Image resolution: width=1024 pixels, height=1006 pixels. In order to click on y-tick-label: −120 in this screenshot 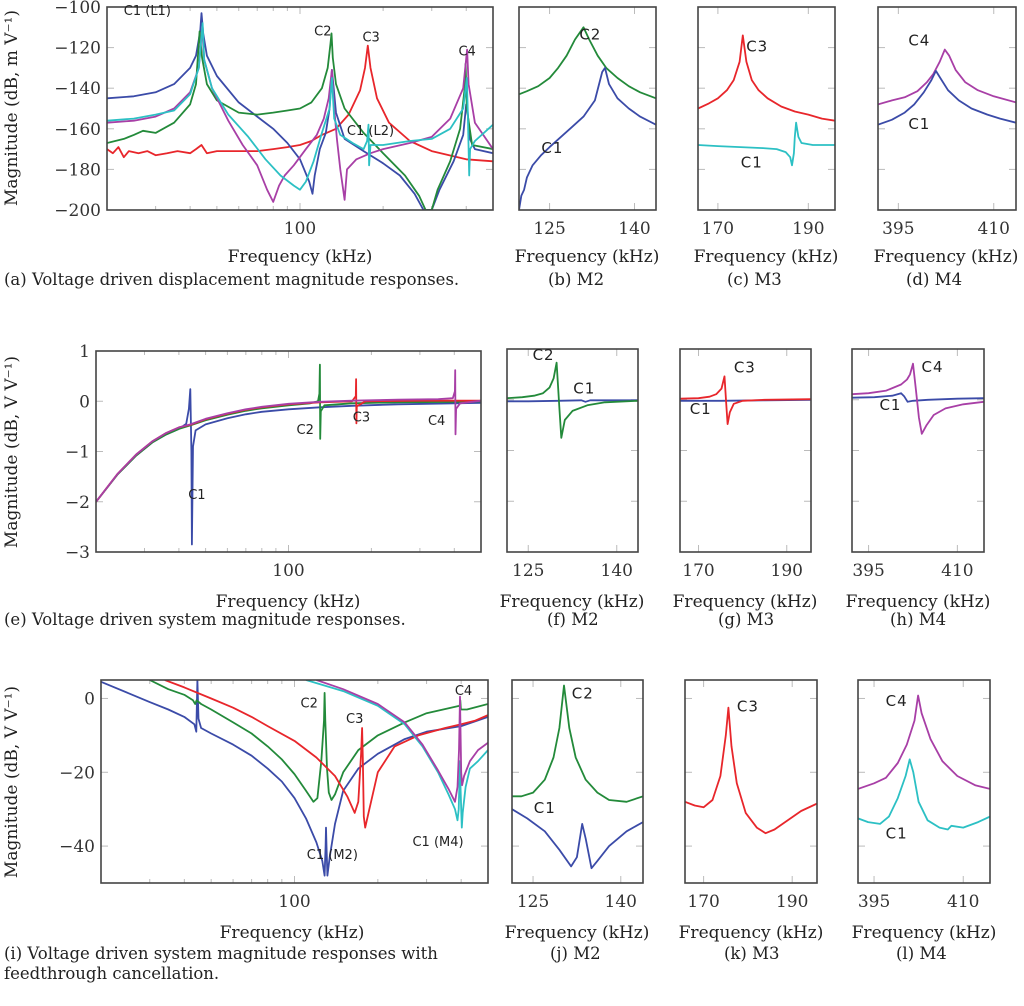, I will do `click(77, 49)`.